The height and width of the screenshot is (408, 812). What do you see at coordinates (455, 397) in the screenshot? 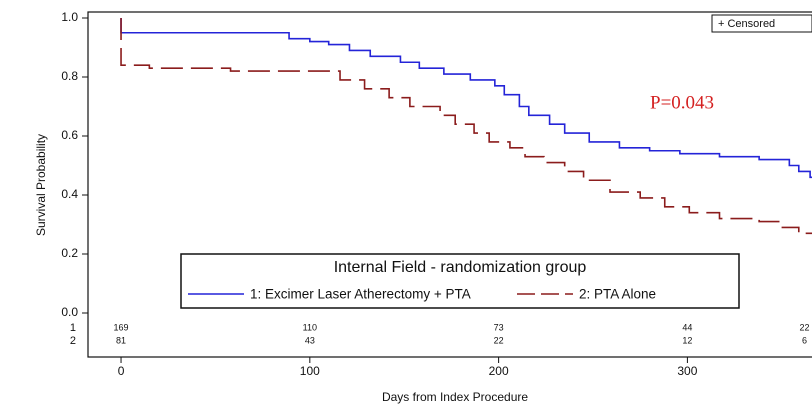
I see `x-axis-label: Days from Index Procedure` at bounding box center [455, 397].